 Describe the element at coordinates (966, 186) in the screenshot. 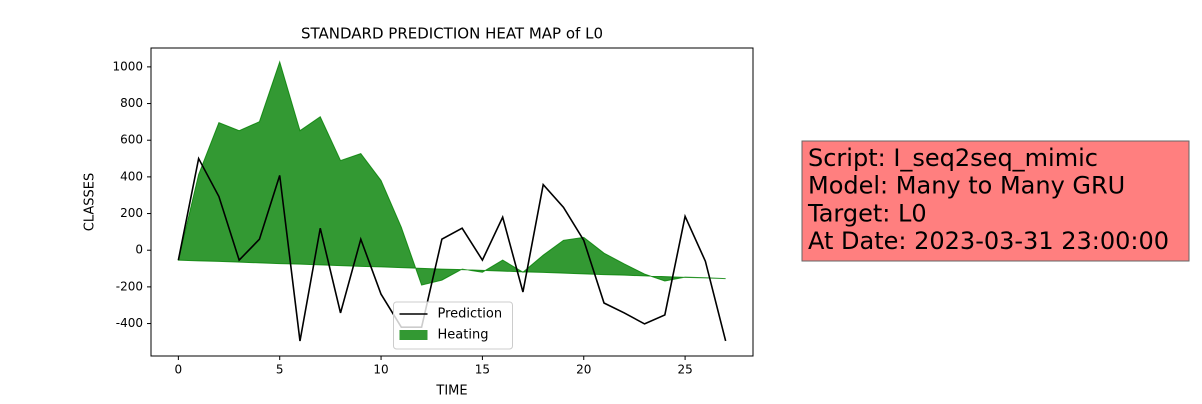

I see `annotation-line: Model: Many to Many GRU` at that location.